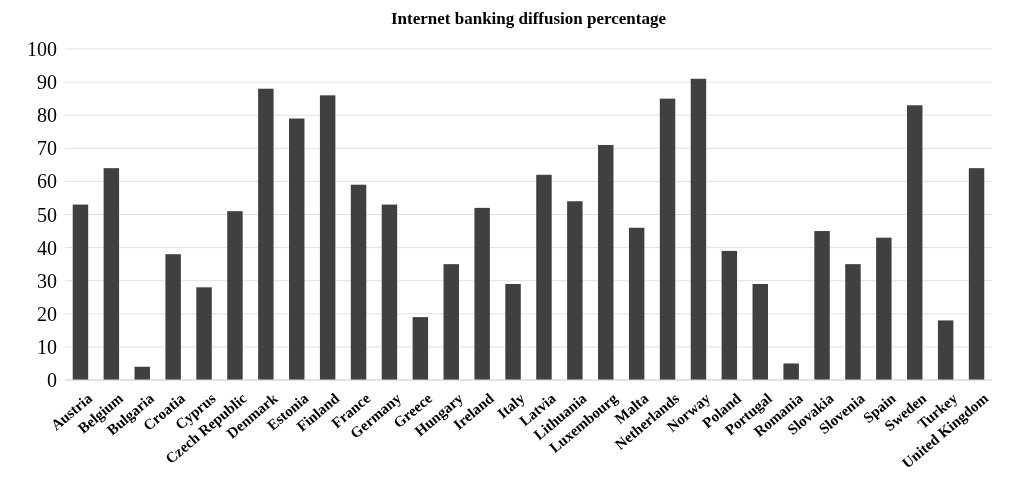 The image size is (1022, 497). What do you see at coordinates (47, 115) in the screenshot?
I see `y-tick-label: 80` at bounding box center [47, 115].